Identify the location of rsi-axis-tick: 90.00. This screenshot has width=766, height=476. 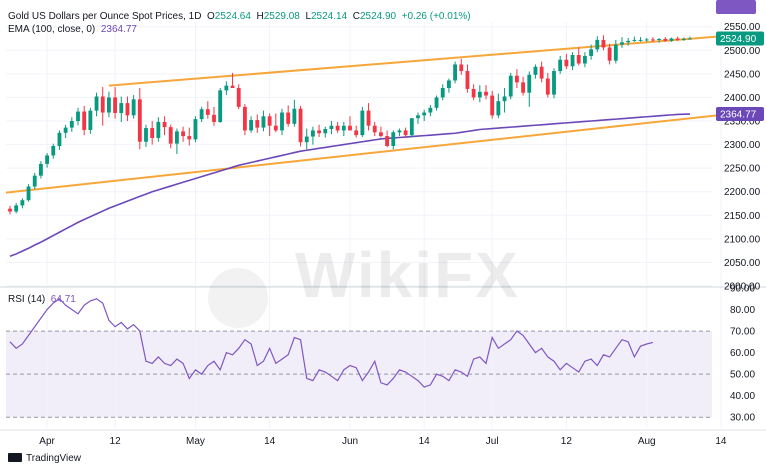
(742, 289).